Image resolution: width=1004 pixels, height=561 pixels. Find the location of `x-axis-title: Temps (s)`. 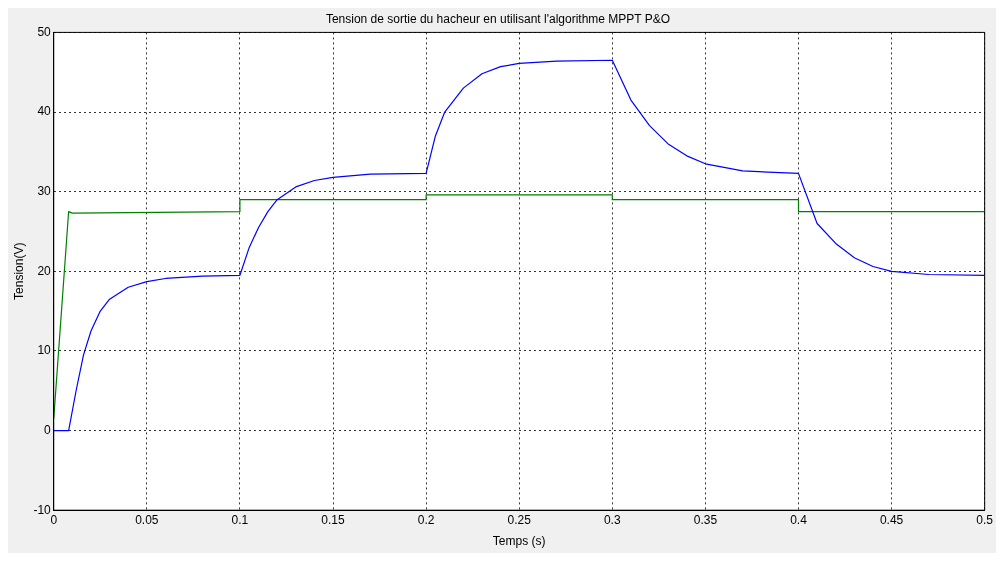

x-axis-title: Temps (s) is located at coordinates (519, 541).